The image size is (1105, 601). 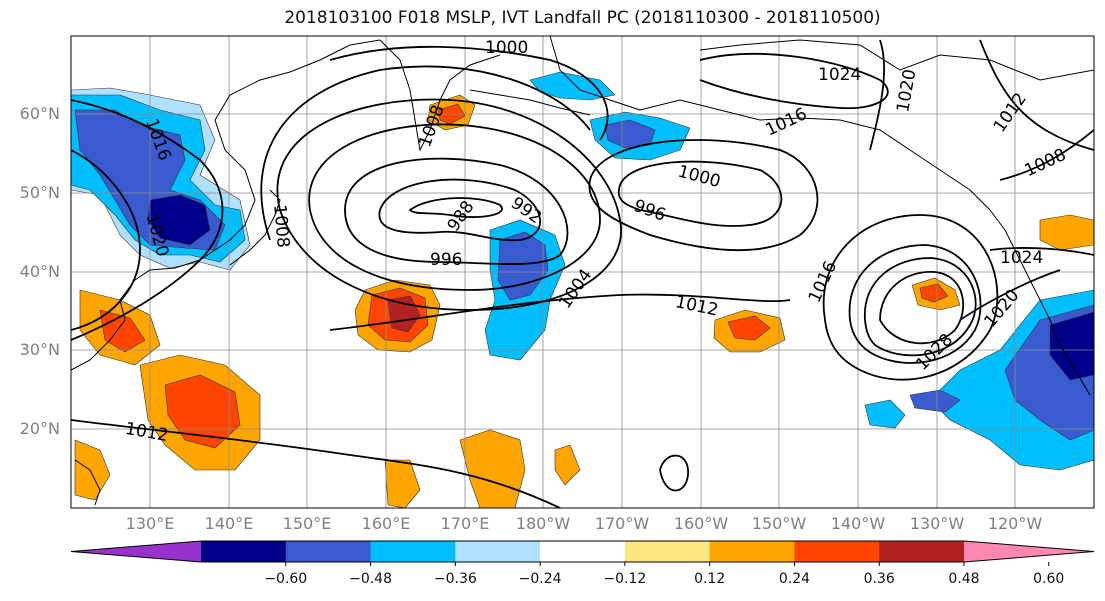 What do you see at coordinates (286, 579) in the screenshot?
I see `colorbar-tick-label: −0.60` at bounding box center [286, 579].